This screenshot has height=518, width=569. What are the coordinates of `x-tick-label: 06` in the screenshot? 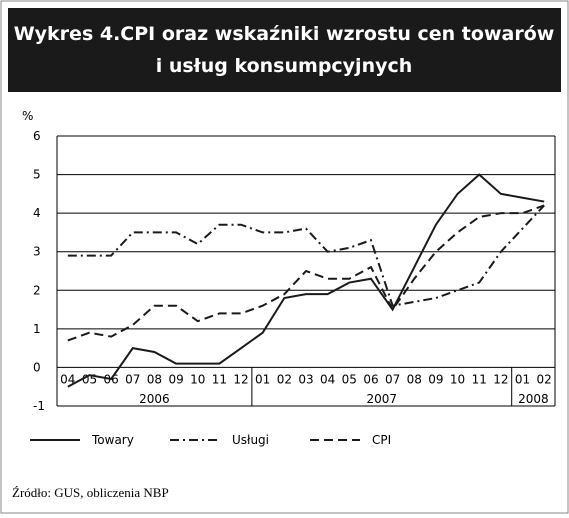 It's located at (370, 379).